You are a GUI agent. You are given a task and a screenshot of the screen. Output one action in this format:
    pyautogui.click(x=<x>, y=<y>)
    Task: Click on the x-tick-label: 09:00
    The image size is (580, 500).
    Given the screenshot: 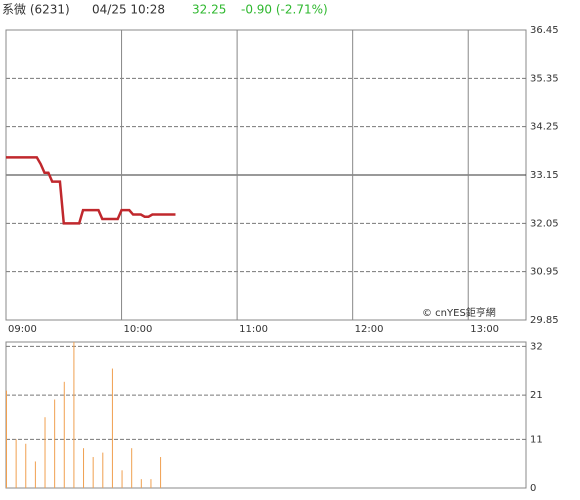 What is the action you would take?
    pyautogui.click(x=22, y=329)
    